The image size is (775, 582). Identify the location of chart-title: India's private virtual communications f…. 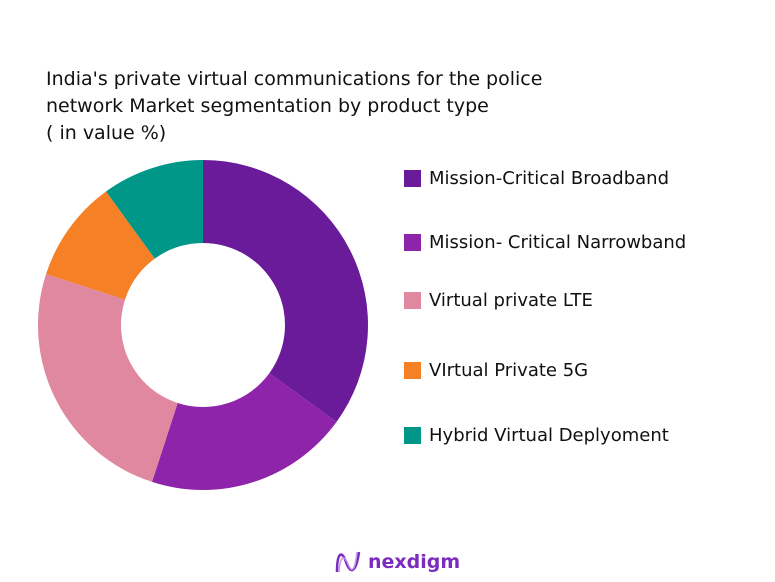
(356, 106).